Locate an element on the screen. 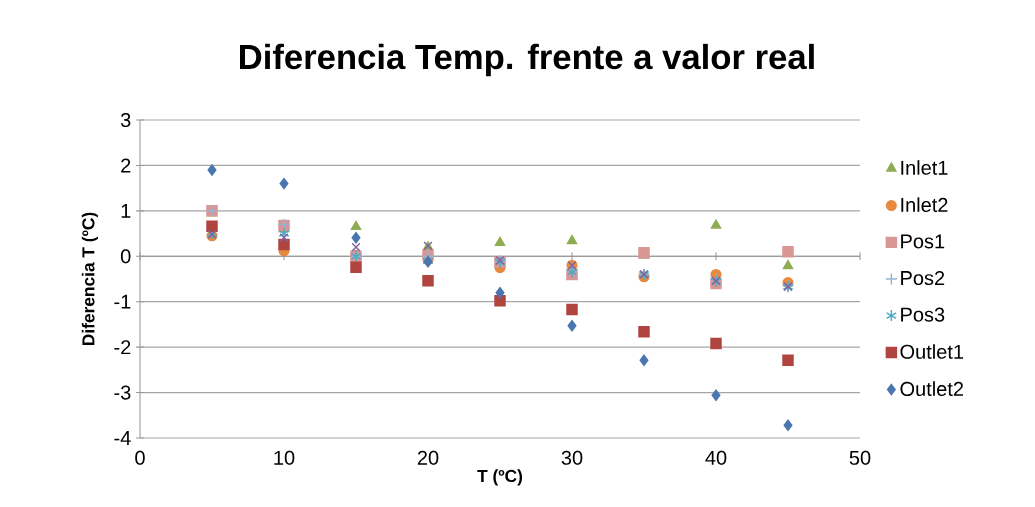  y-tick-label: -2 is located at coordinates (122, 347).